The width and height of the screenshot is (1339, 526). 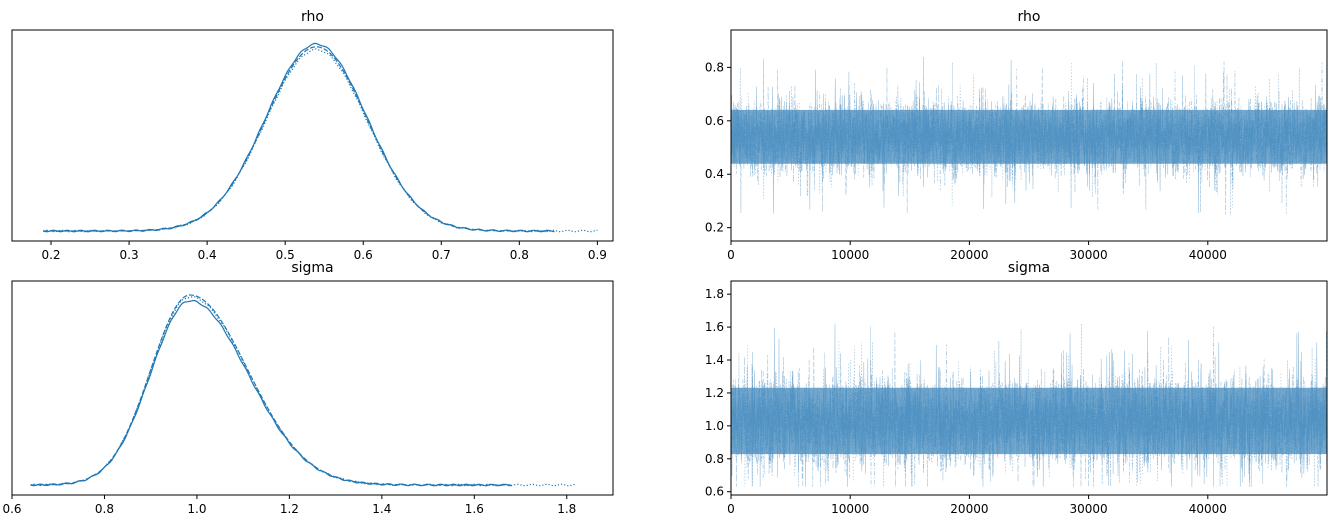 What do you see at coordinates (129, 255) in the screenshot?
I see `x-tick-label: 0.3` at bounding box center [129, 255].